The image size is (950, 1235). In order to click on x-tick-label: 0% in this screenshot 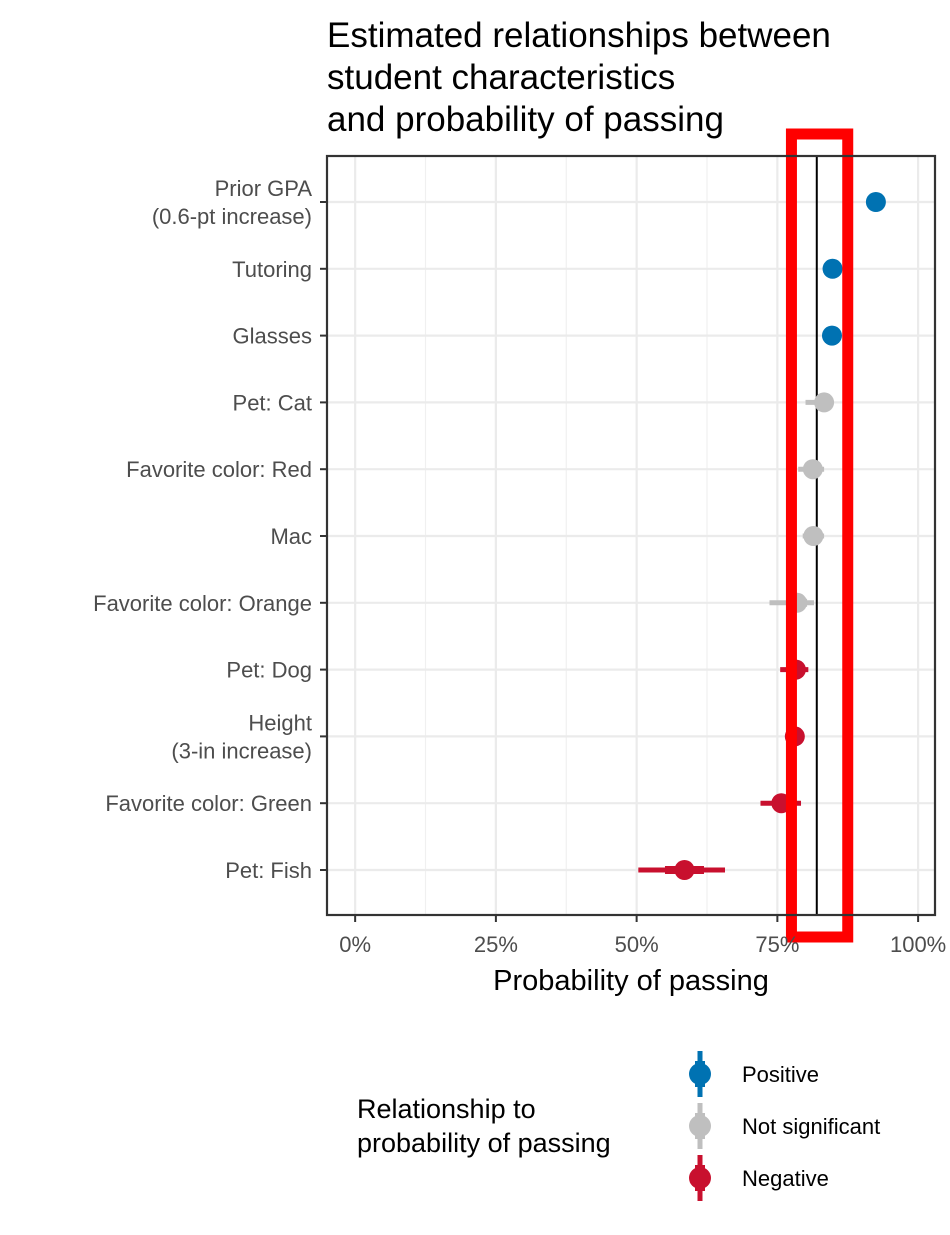, I will do `click(355, 944)`.